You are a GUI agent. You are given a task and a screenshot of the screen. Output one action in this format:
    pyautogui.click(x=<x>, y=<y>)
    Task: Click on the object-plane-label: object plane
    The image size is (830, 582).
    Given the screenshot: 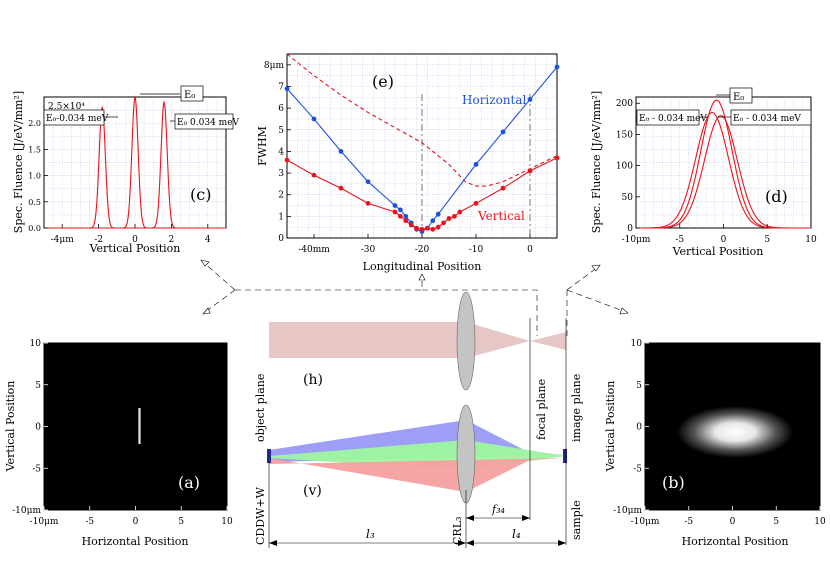 What is the action you would take?
    pyautogui.click(x=260, y=408)
    